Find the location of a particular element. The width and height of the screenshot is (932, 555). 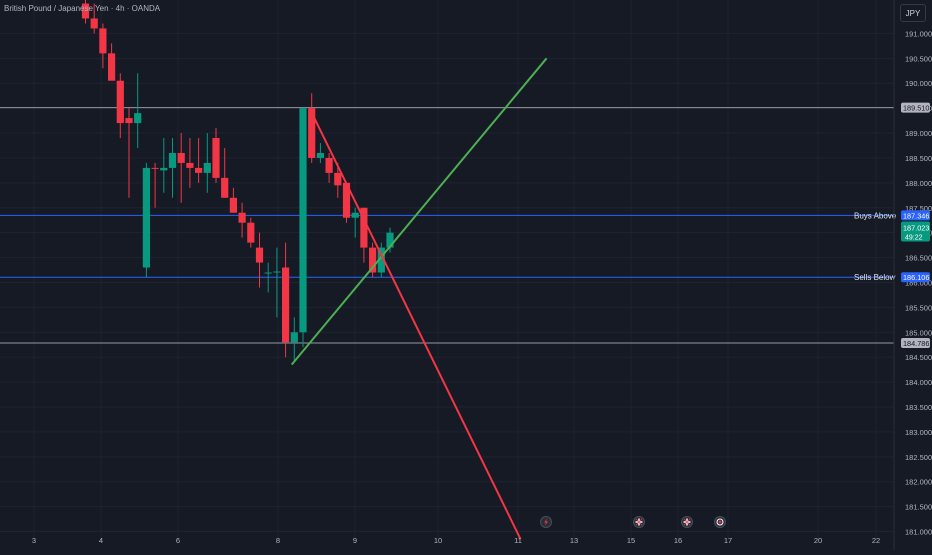

lightning-glyph is located at coordinates (546, 522).